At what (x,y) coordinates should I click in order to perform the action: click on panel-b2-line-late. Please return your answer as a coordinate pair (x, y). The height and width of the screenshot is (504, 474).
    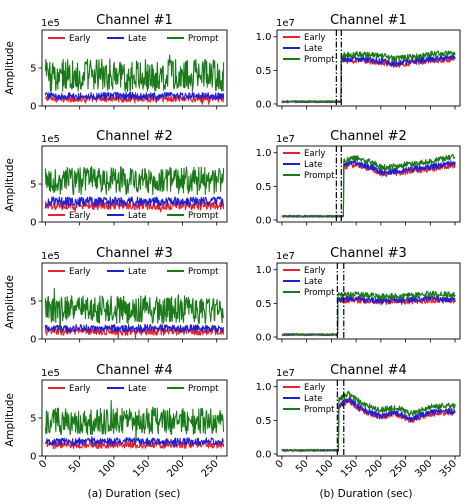
    Looking at the image, I should click on (368, 188).